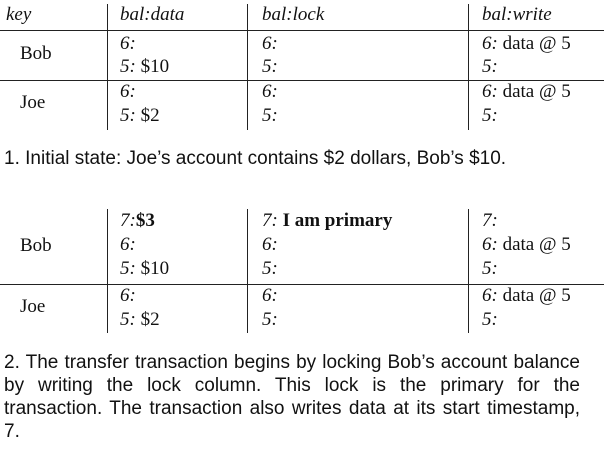  Describe the element at coordinates (19, 14) in the screenshot. I see `header-key: key` at that location.